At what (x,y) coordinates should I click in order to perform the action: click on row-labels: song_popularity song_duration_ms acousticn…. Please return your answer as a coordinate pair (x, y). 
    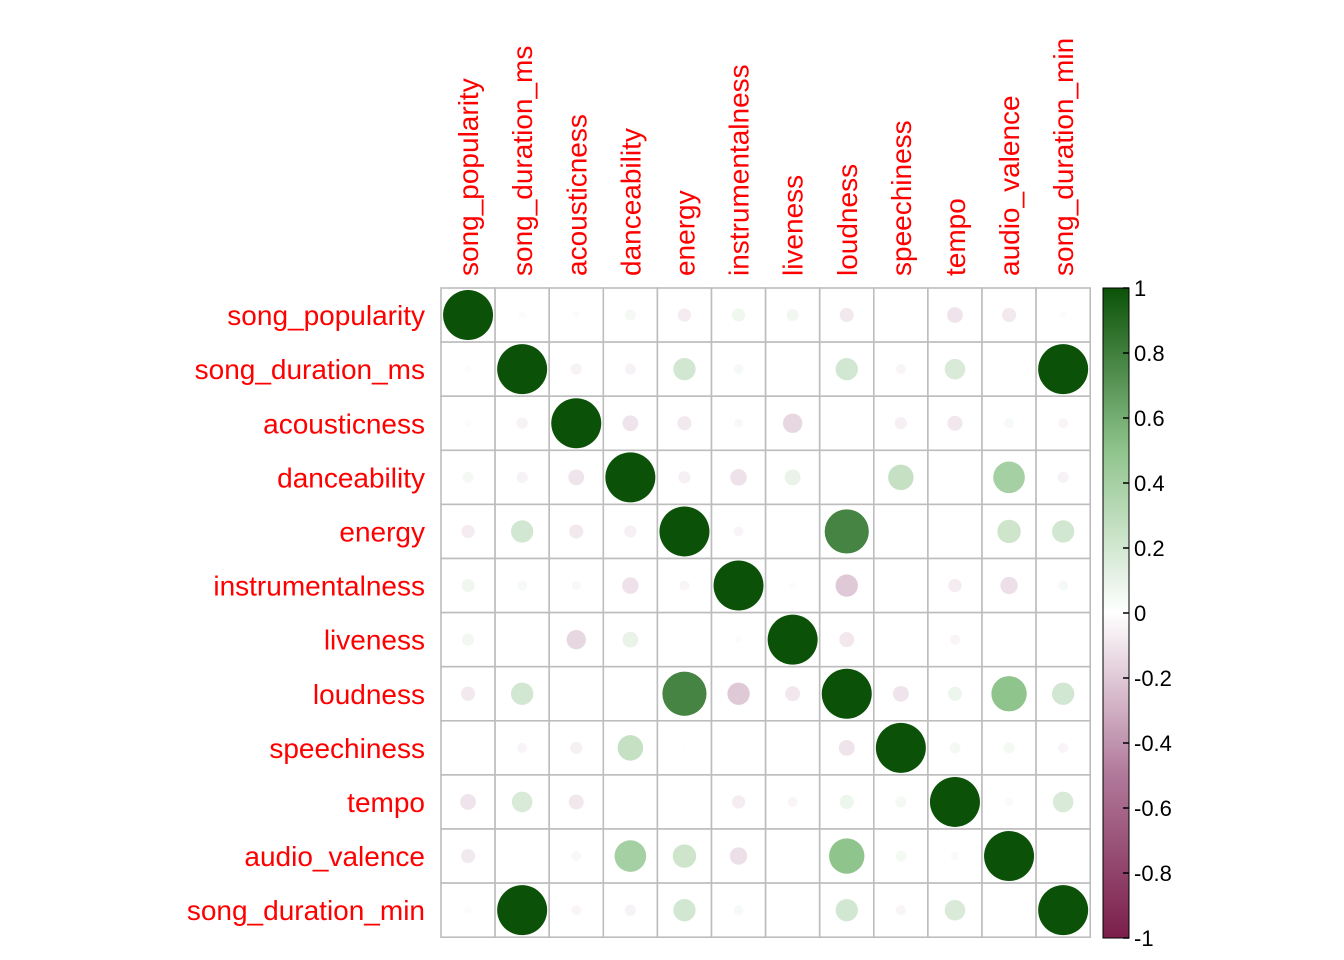
    Looking at the image, I should click on (306, 613).